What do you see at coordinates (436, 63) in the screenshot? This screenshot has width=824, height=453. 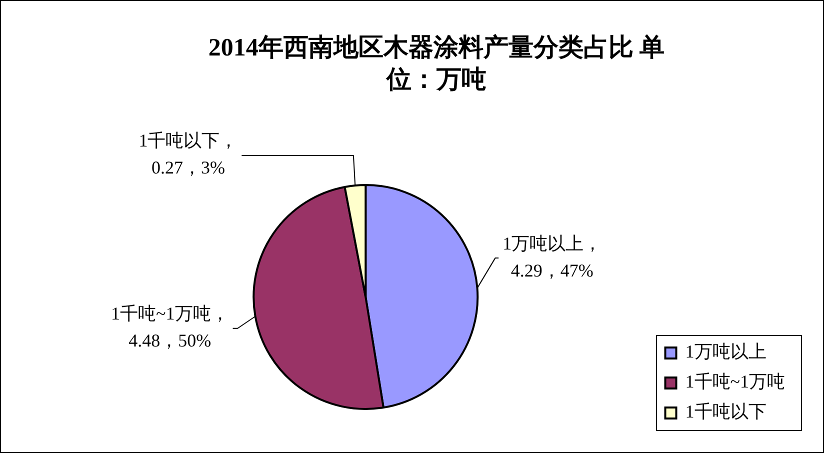 I see `chart-title: 2014年西南地区木器涂料产量分类占比 单位：万吨` at bounding box center [436, 63].